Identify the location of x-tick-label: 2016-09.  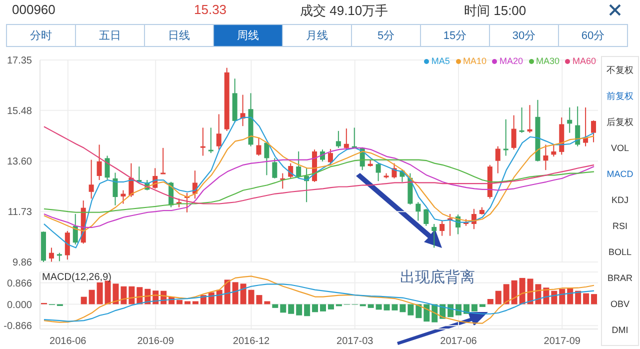
(155, 342).